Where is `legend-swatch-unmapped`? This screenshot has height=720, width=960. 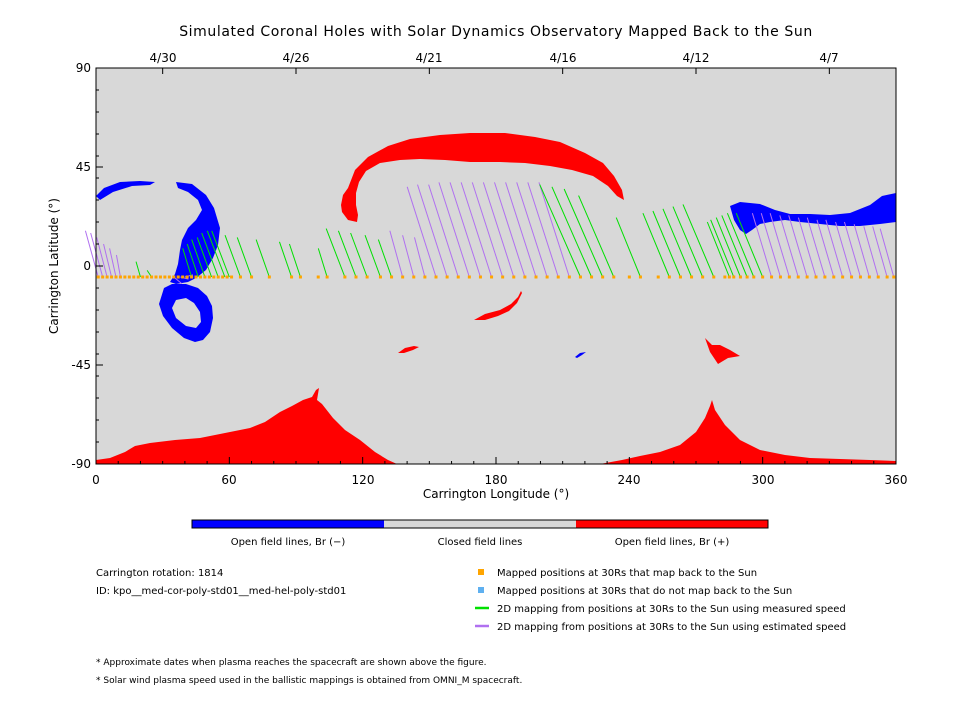 legend-swatch-unmapped is located at coordinates (481, 590).